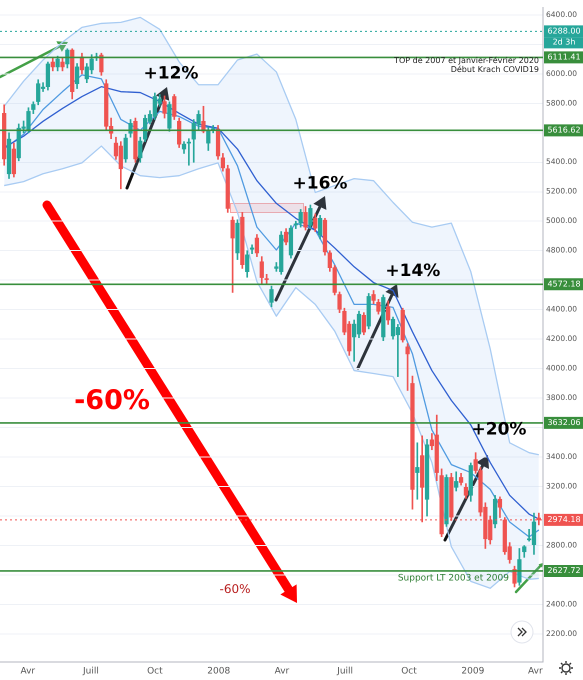 The image size is (583, 680). Describe the element at coordinates (218, 671) in the screenshot. I see `x-tick-label: 2008` at that location.